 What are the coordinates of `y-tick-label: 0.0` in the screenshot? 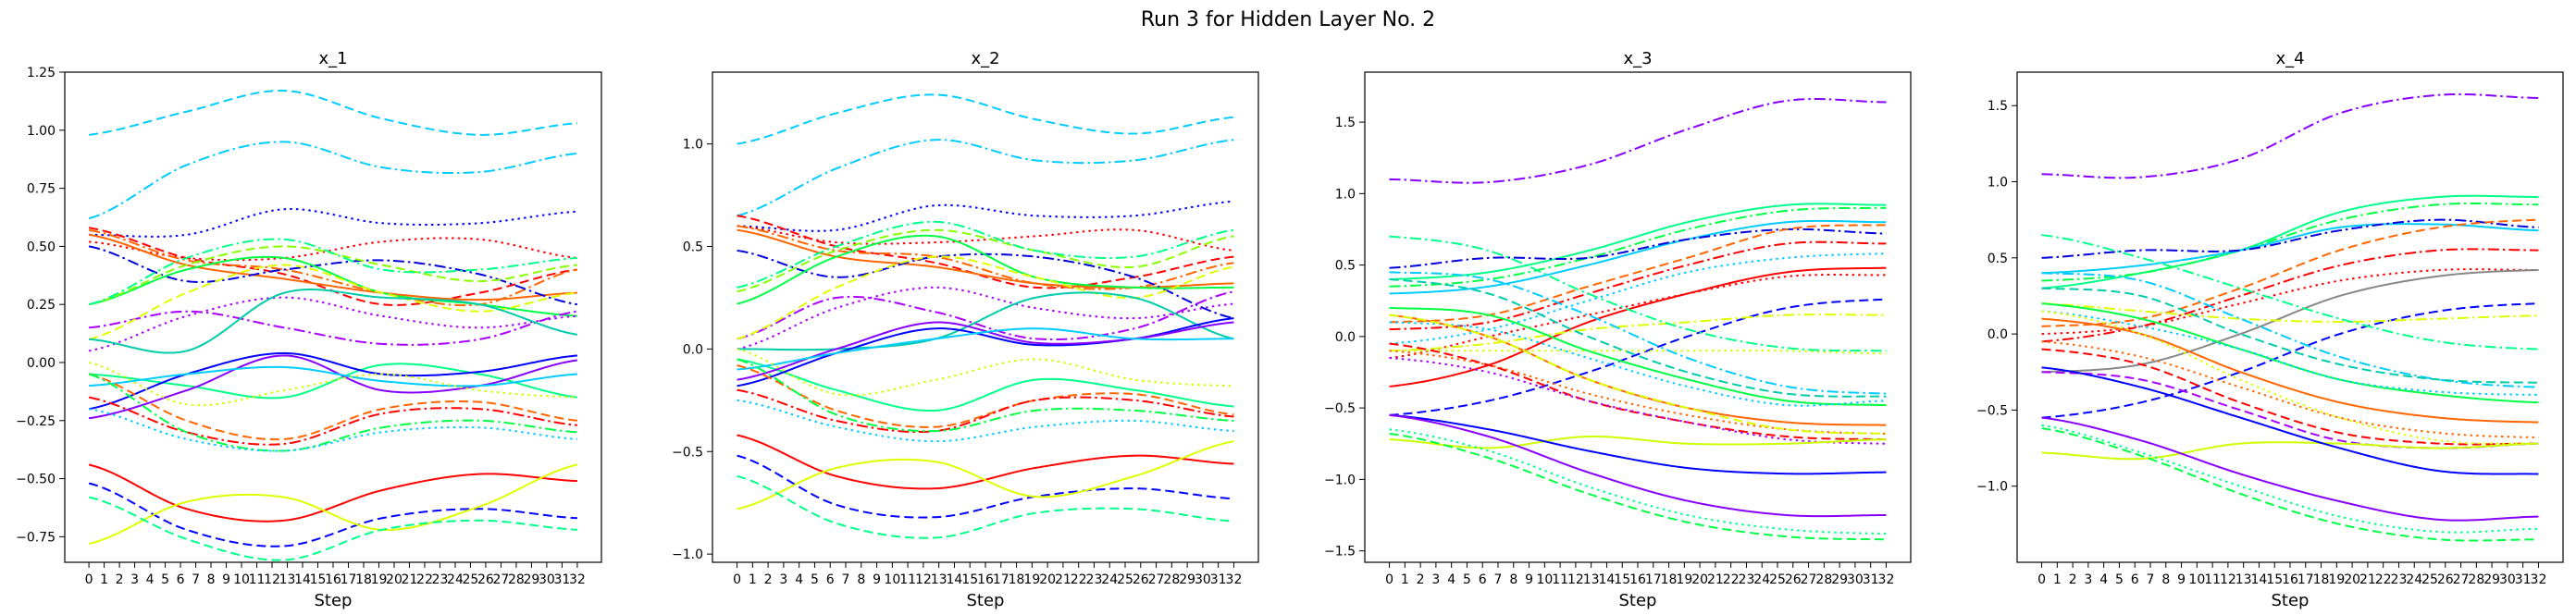 It's located at (1345, 337).